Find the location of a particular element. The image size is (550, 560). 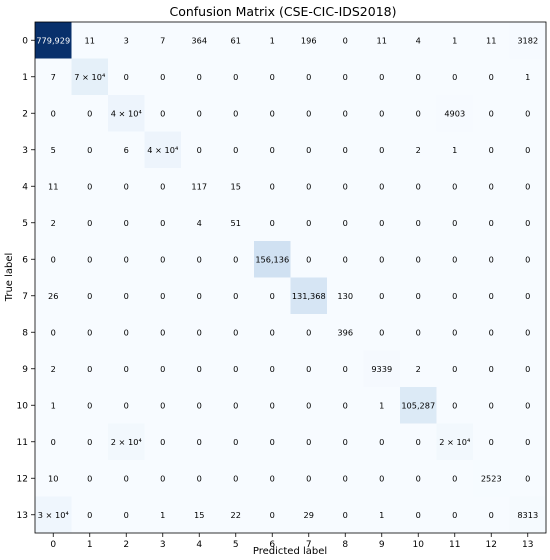

cell-value-4-1: 0 is located at coordinates (89, 186).